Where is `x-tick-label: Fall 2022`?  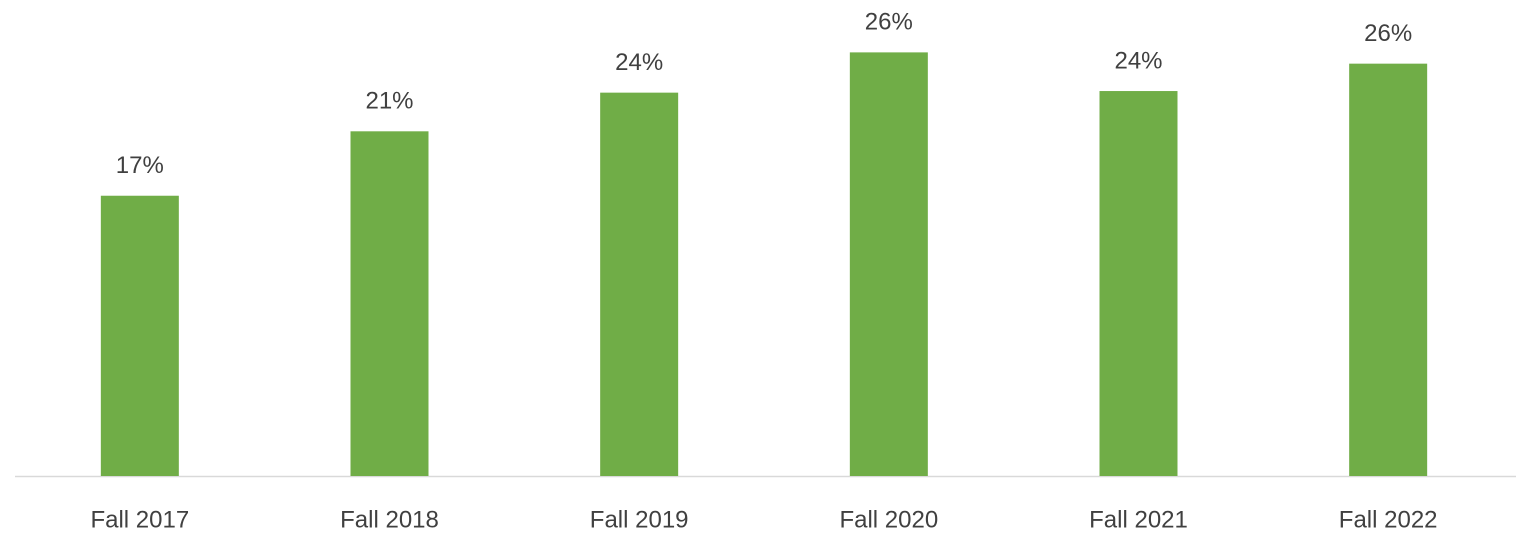
x-tick-label: Fall 2022 is located at coordinates (1388, 519).